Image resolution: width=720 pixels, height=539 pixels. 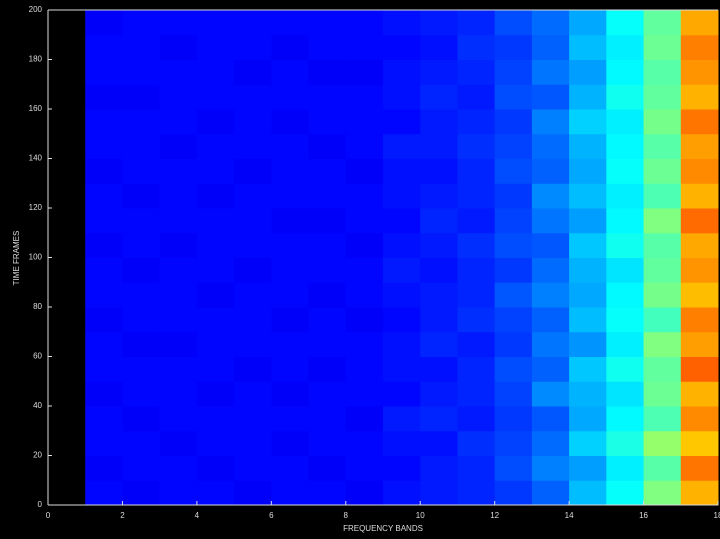 What do you see at coordinates (717, 515) in the screenshot?
I see `x-tick-label: 18` at bounding box center [717, 515].